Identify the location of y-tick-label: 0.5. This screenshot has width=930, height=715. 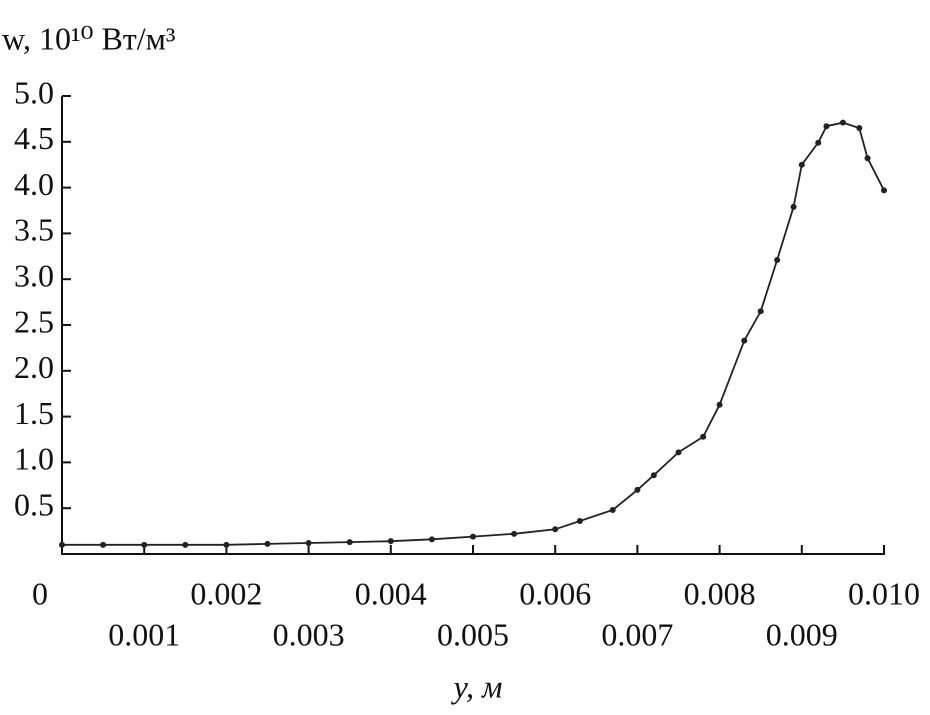
(34, 505).